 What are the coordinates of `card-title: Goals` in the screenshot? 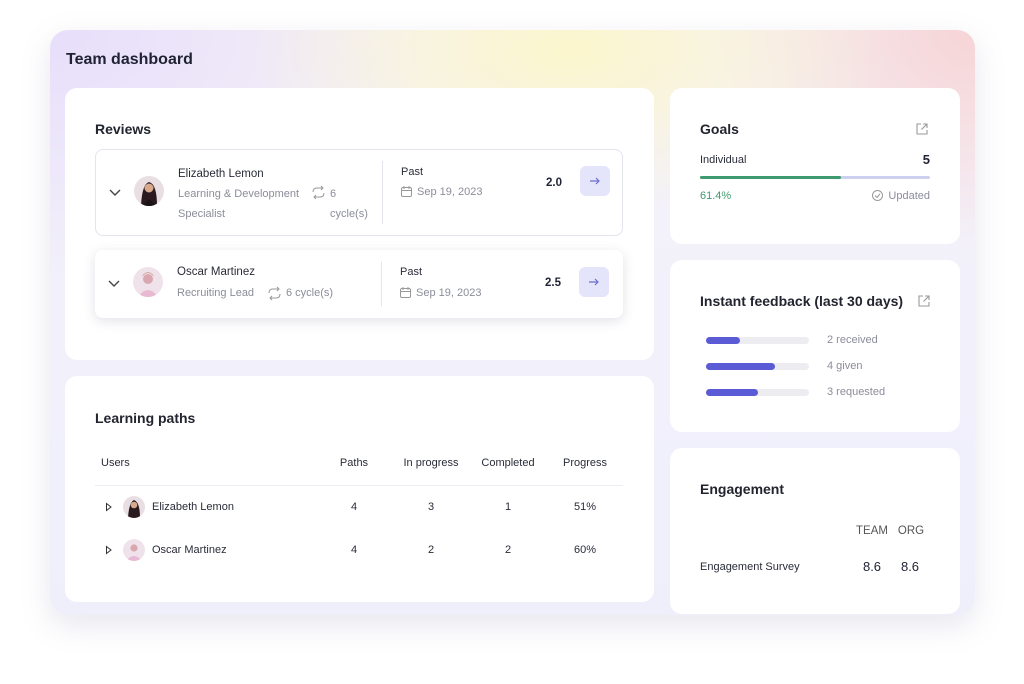 It's located at (719, 129).